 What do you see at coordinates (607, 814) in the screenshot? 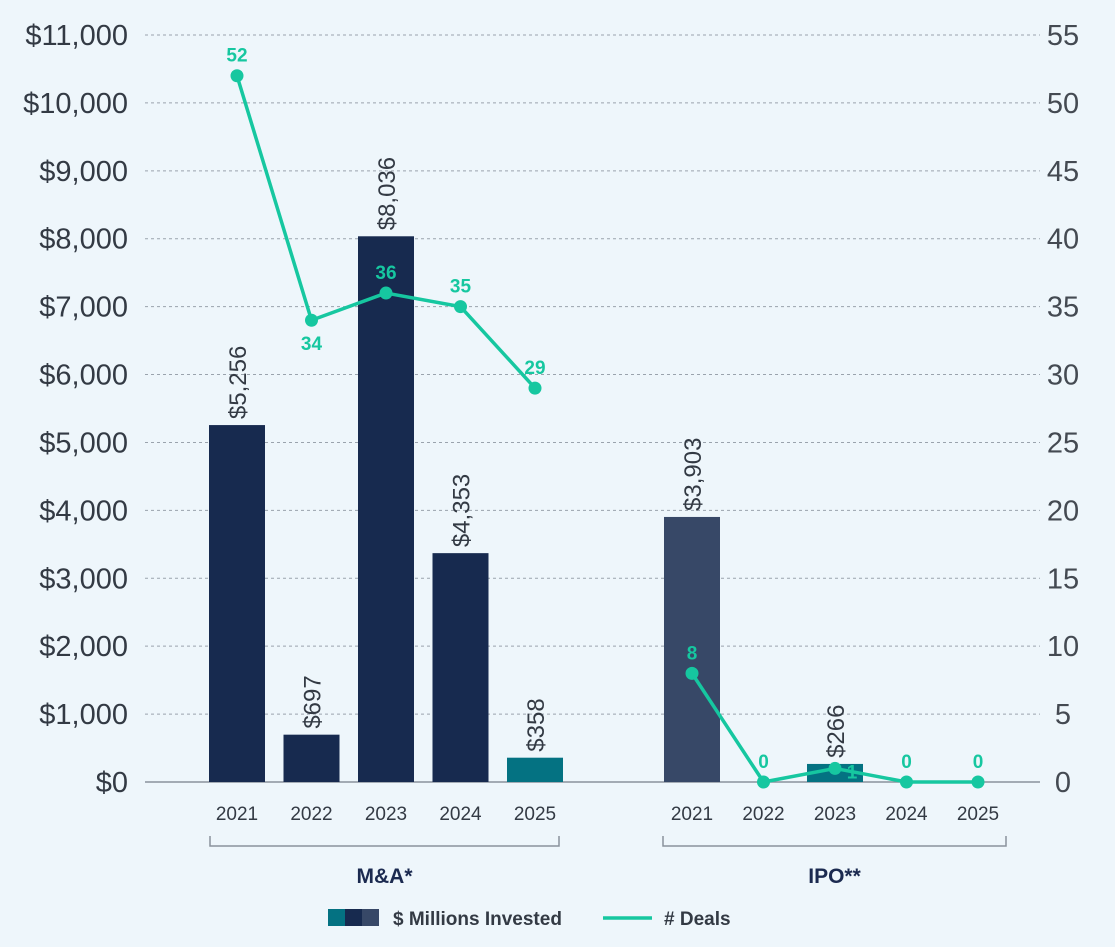
I see `x-axis-ticks: 2021 2022 2023 2024 2025 2021 2022 2023 2024 2025` at bounding box center [607, 814].